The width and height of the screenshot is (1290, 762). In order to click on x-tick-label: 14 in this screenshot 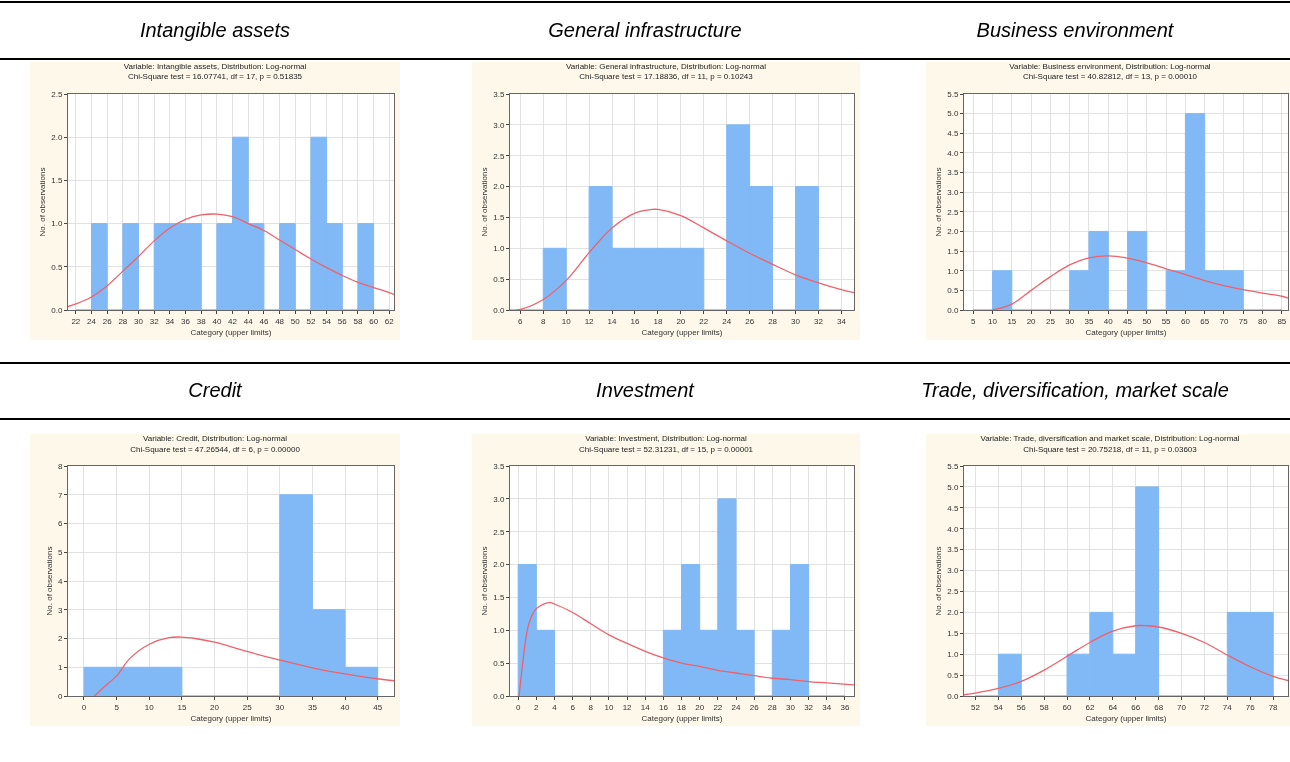, I will do `click(645, 707)`.